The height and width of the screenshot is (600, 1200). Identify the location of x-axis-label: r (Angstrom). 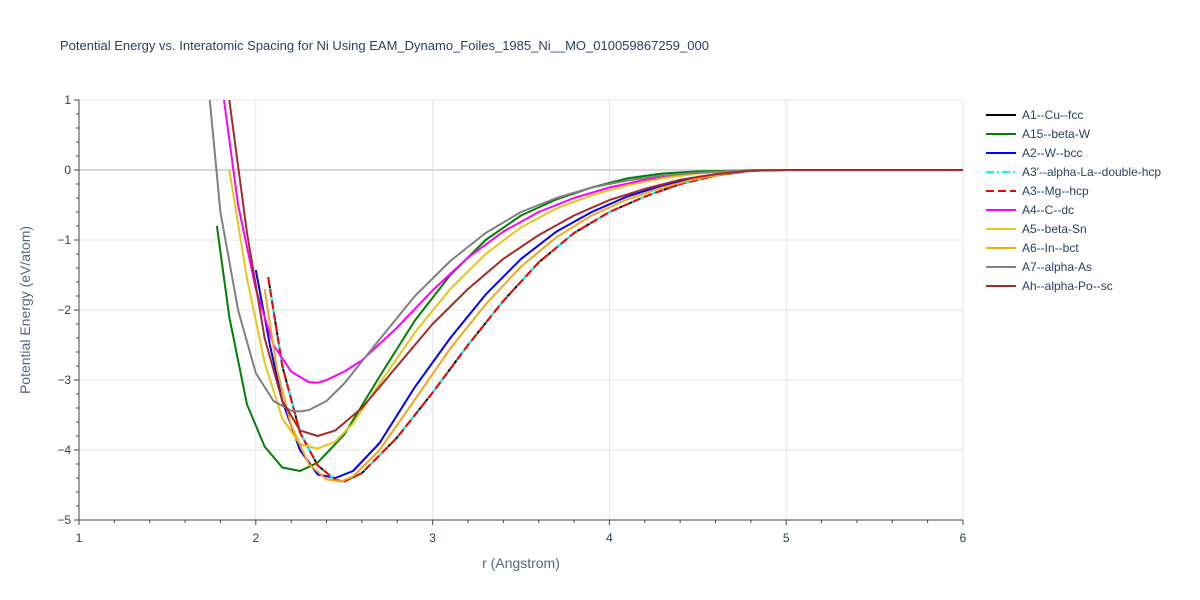
(521, 563).